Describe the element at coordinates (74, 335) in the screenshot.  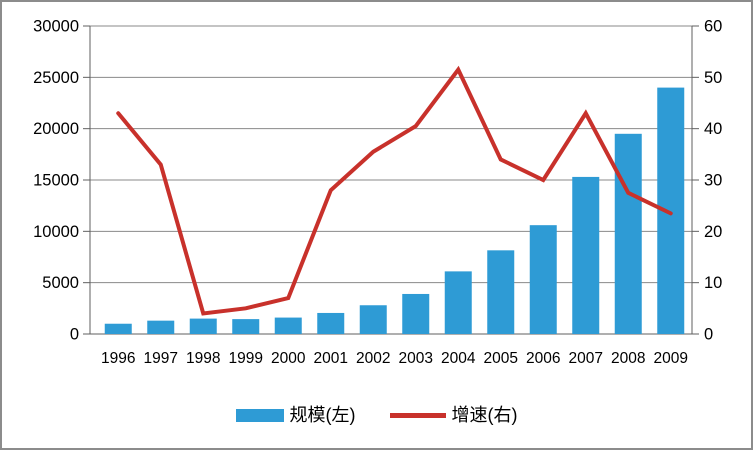
I see `y-axis-label-left: 0` at that location.